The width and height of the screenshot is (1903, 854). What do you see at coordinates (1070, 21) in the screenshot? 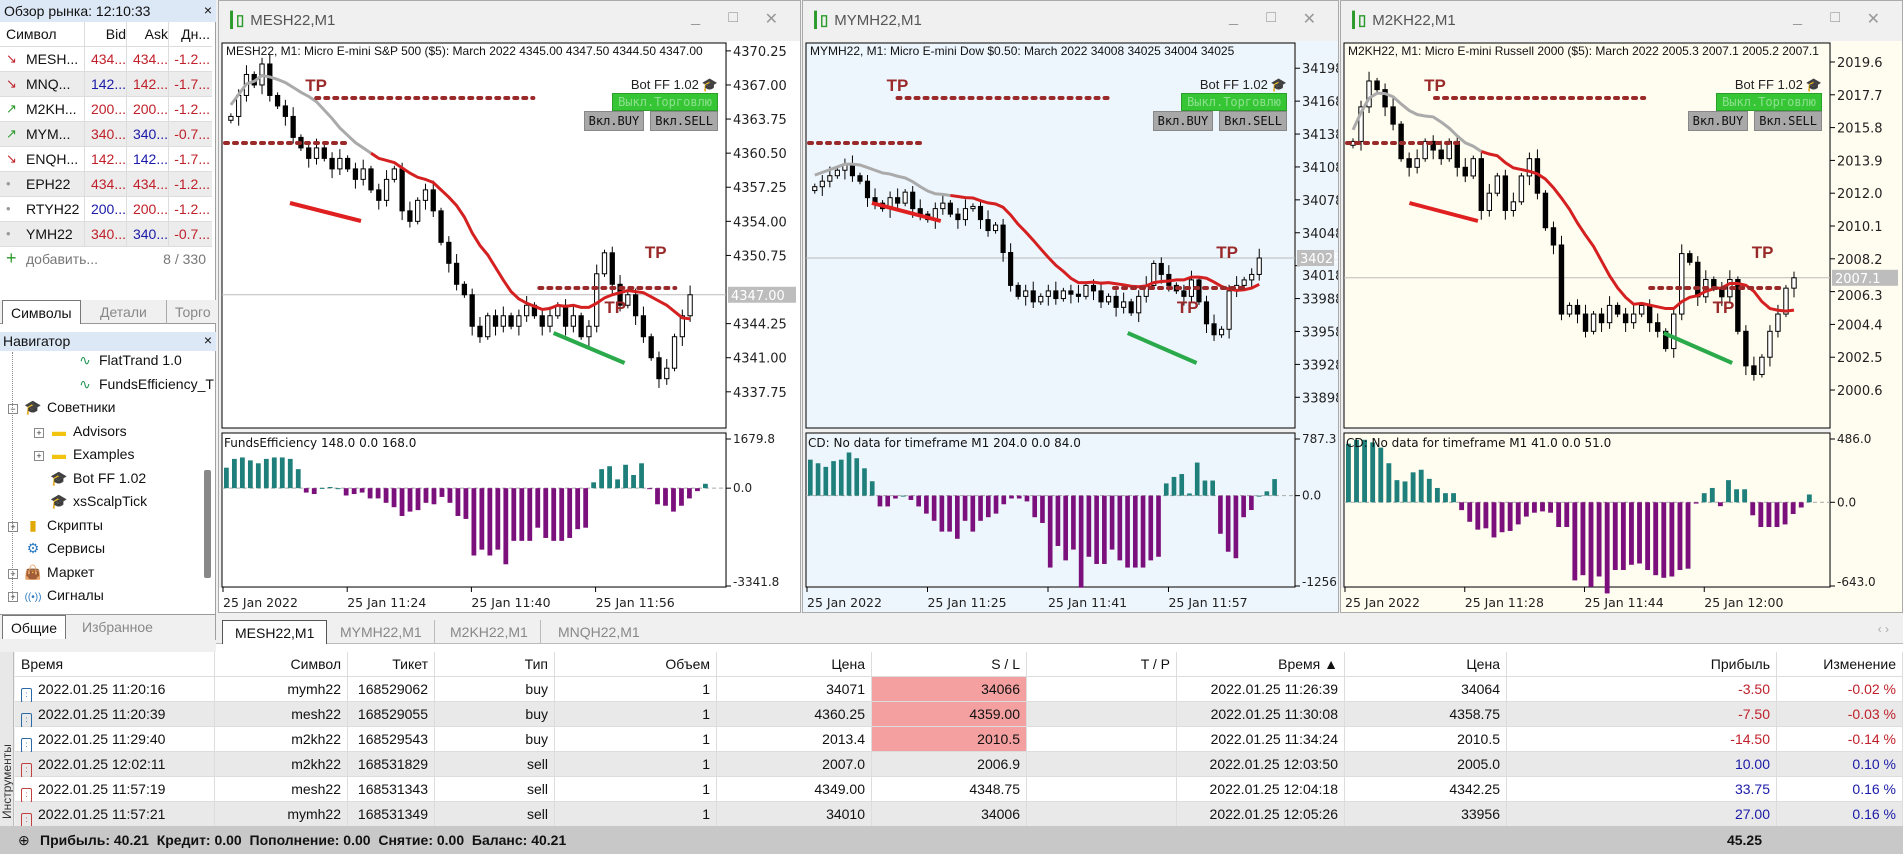
I see `chart-window-titlebar: ┃▯ MYMH22,M1 _ □ ✕` at bounding box center [1070, 21].